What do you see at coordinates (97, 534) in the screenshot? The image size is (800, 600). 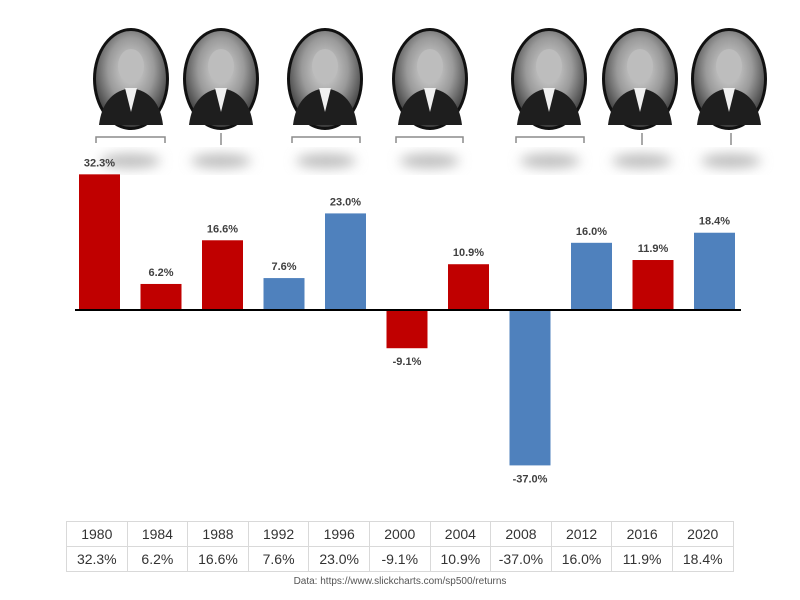 I see `table-cell-year: 1980` at bounding box center [97, 534].